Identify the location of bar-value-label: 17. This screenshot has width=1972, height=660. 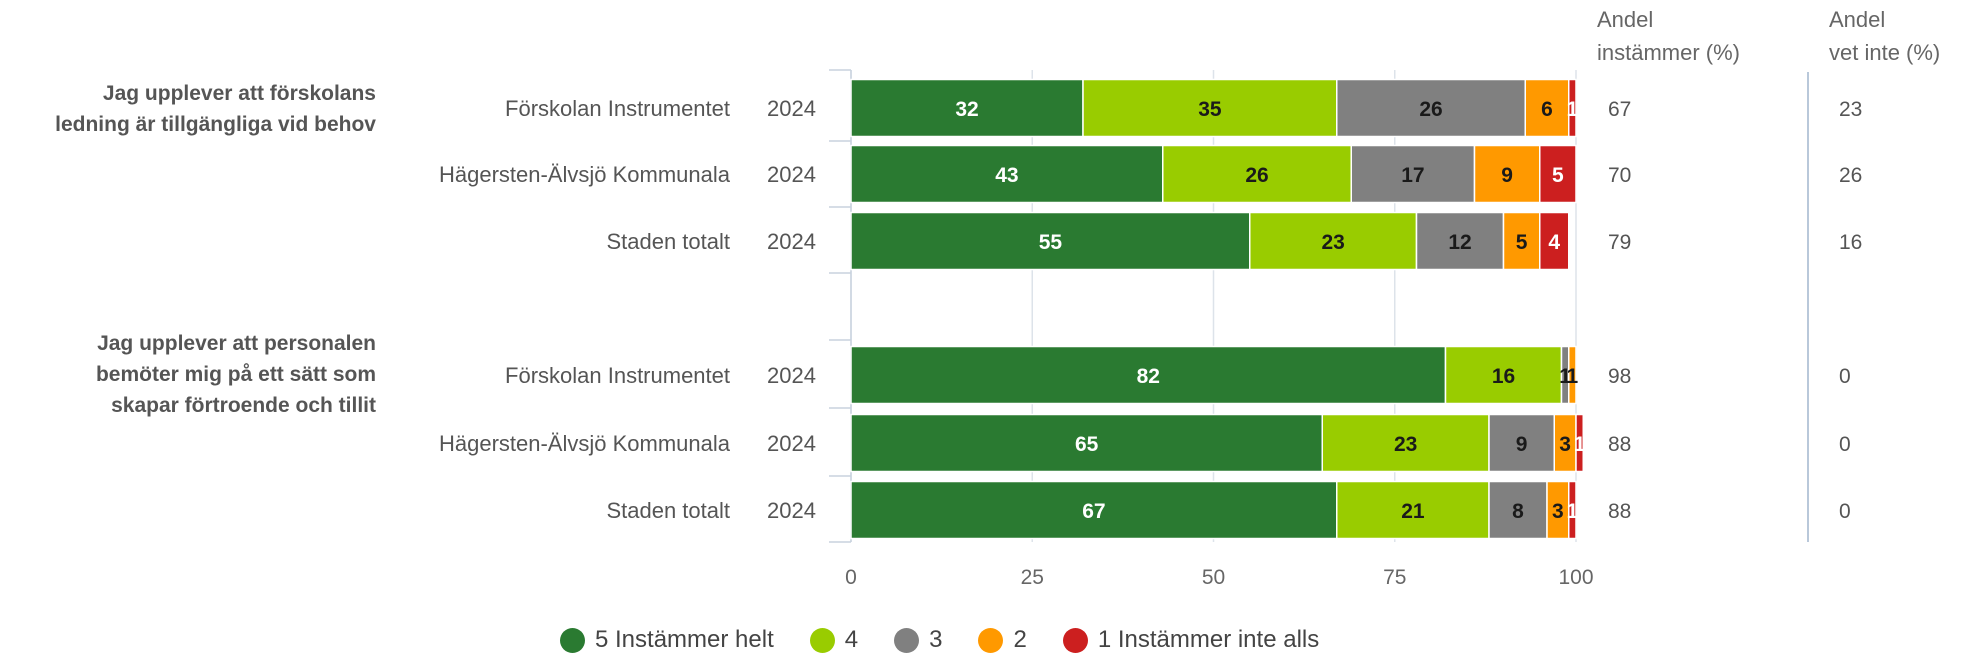
(1412, 175).